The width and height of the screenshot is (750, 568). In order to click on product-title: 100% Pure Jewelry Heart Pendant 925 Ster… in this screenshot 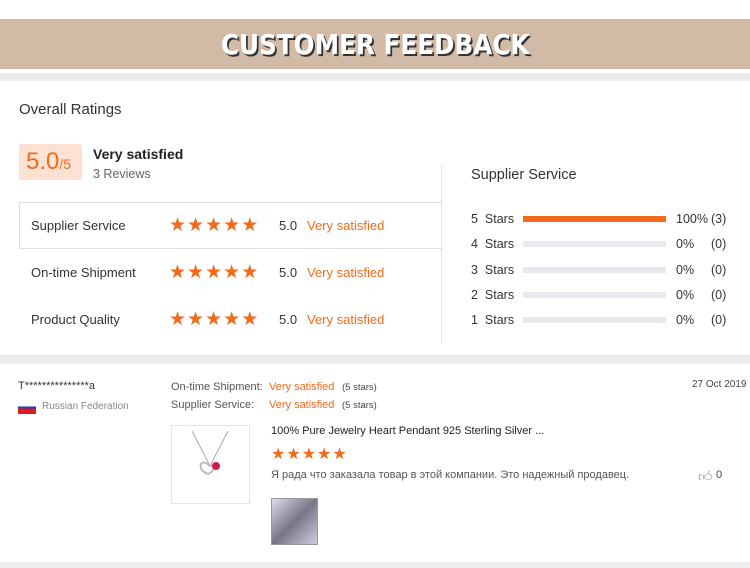, I will do `click(408, 431)`.